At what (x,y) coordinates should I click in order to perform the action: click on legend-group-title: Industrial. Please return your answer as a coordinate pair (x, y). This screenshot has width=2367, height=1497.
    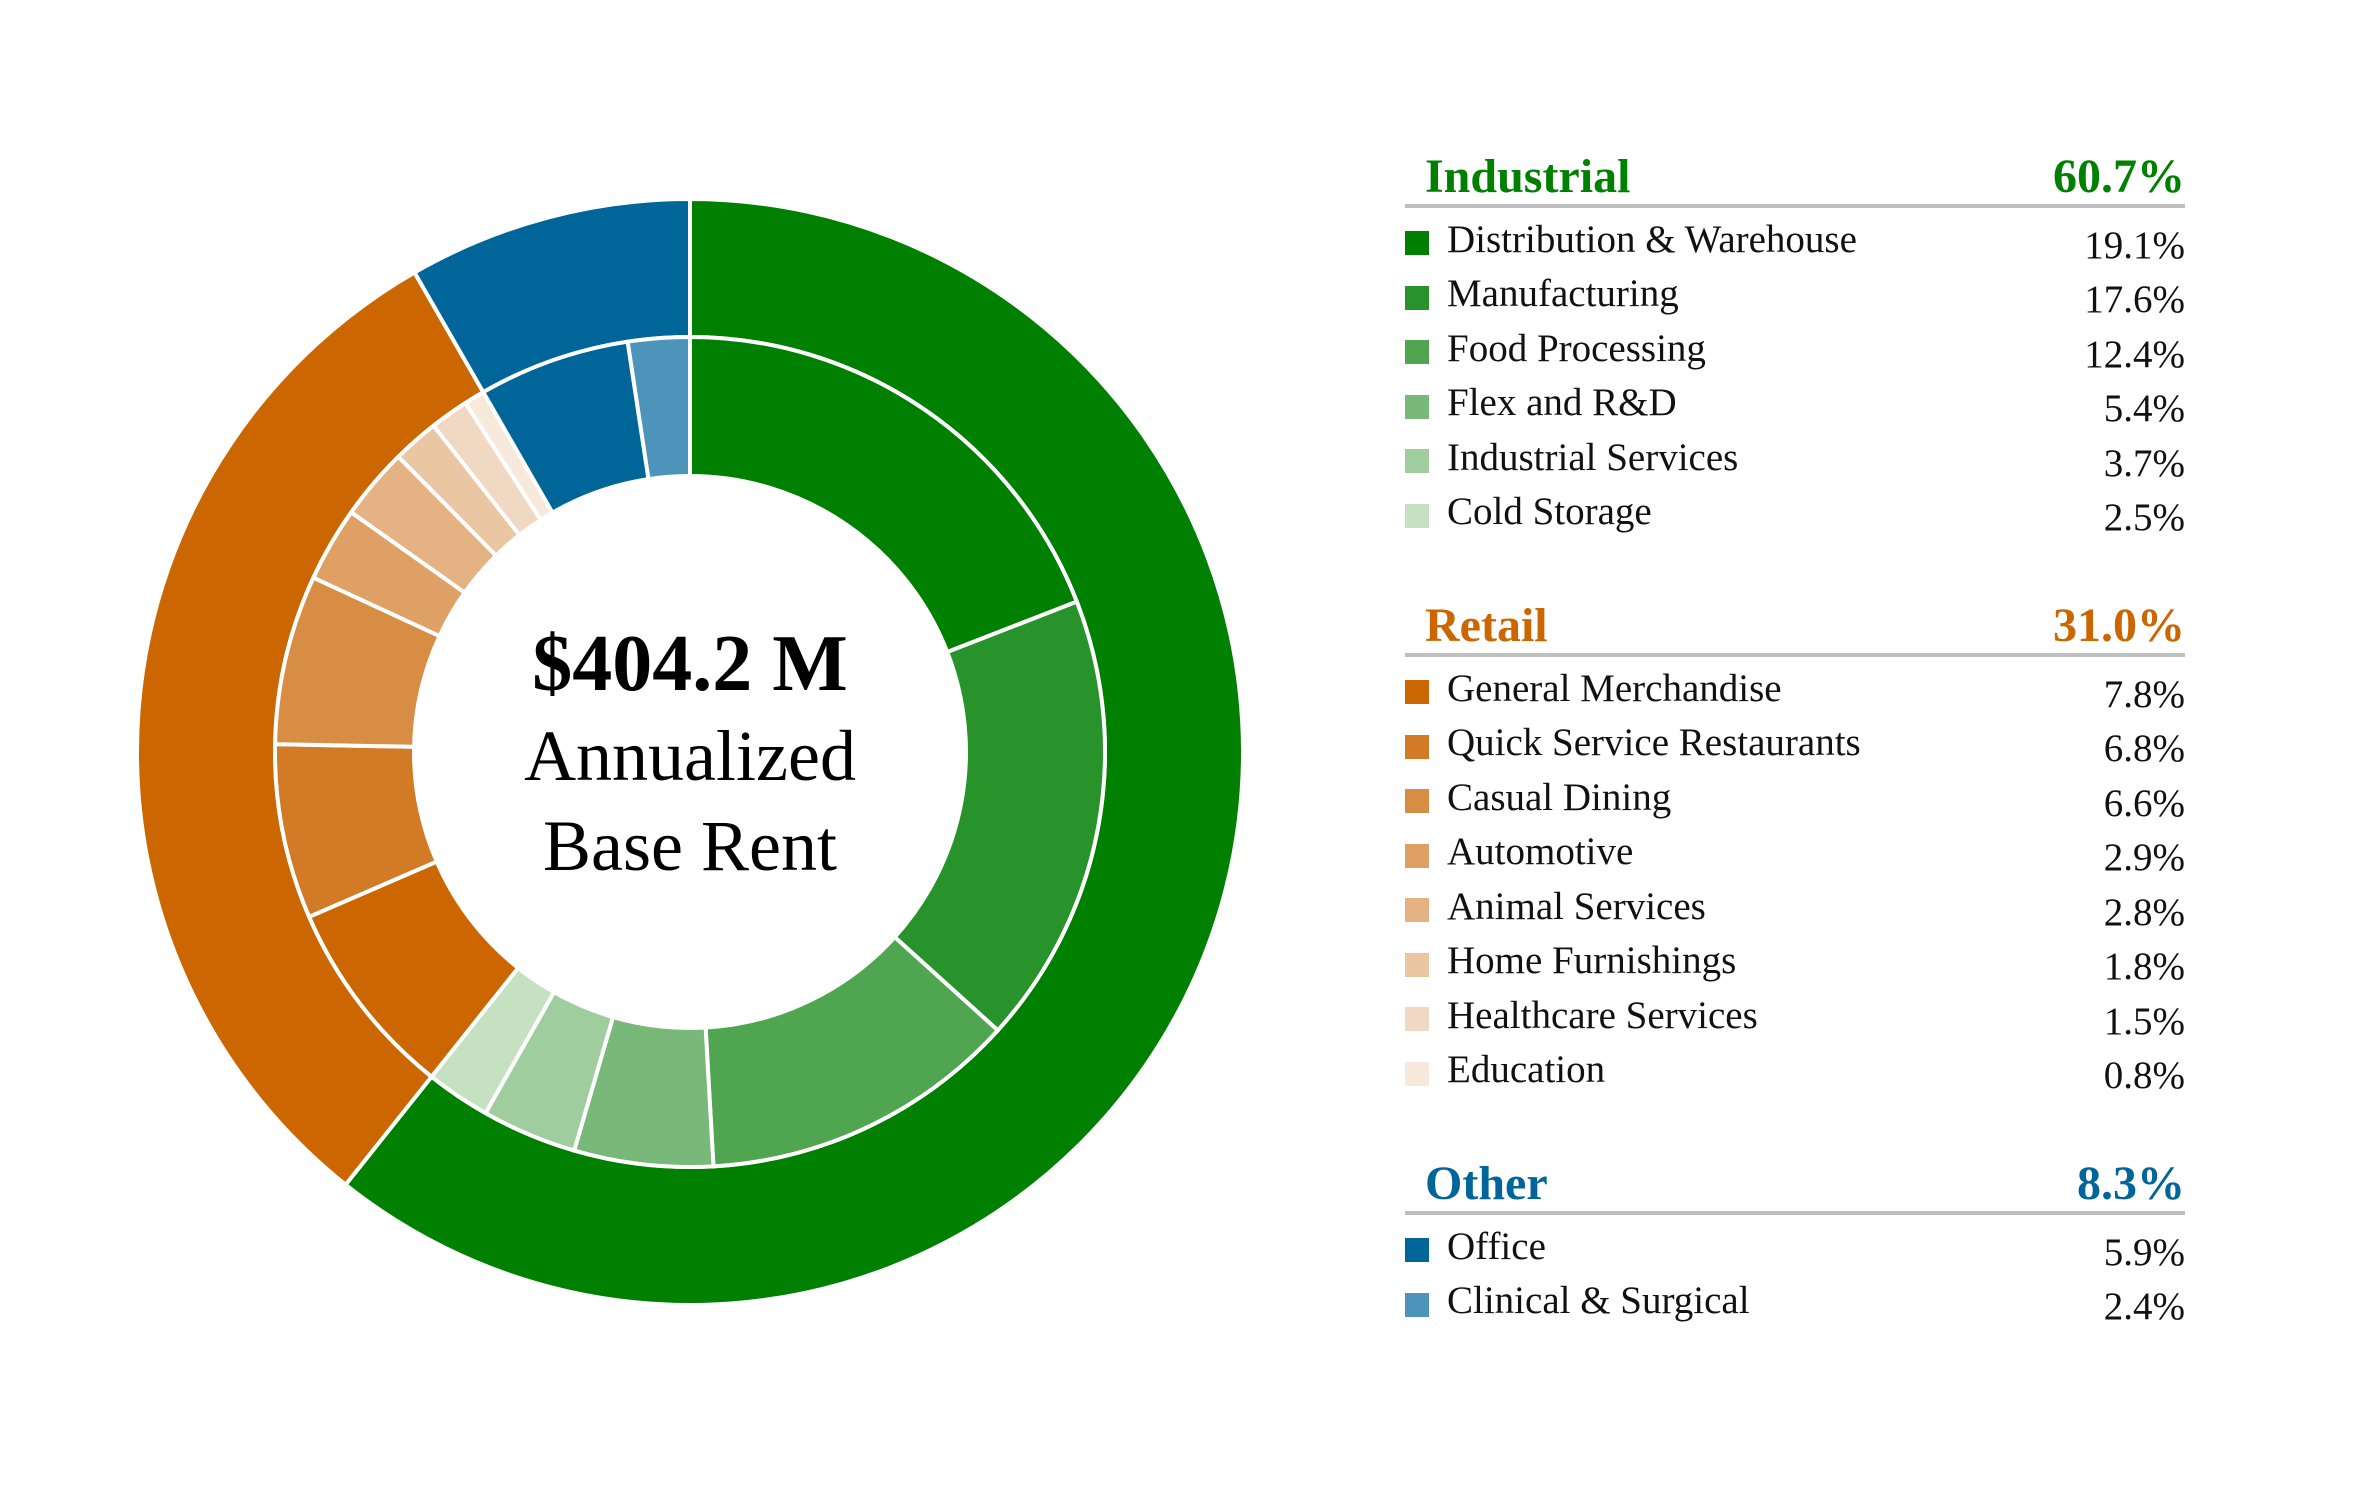
    Looking at the image, I should click on (1528, 176).